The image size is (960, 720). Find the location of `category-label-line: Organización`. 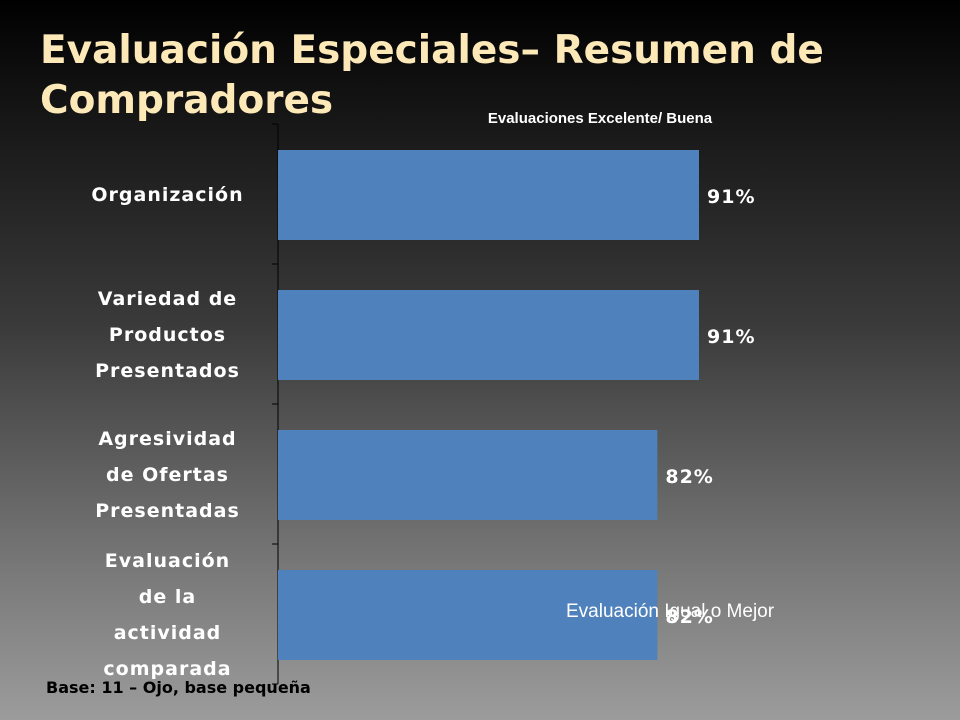

category-label-line: Organización is located at coordinates (167, 195).